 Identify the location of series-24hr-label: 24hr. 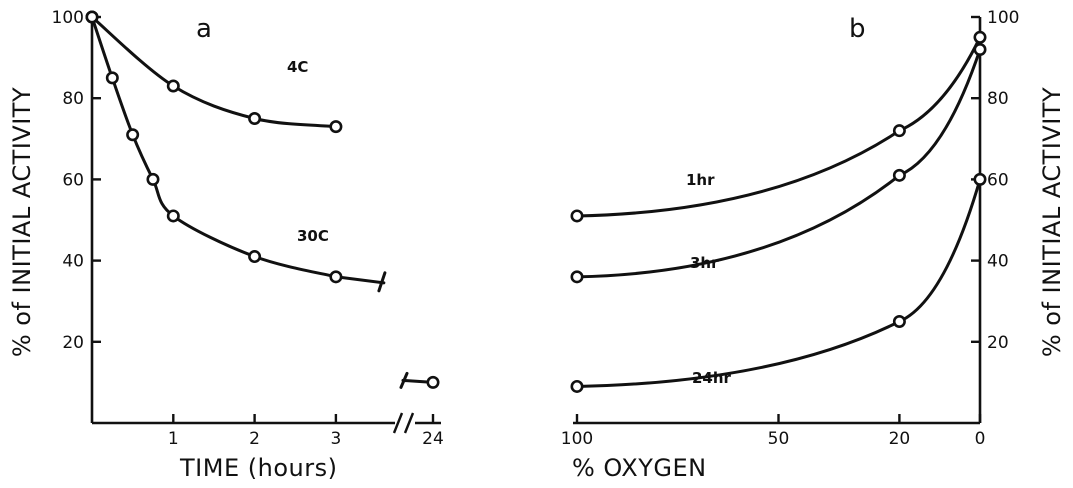
(712, 378).